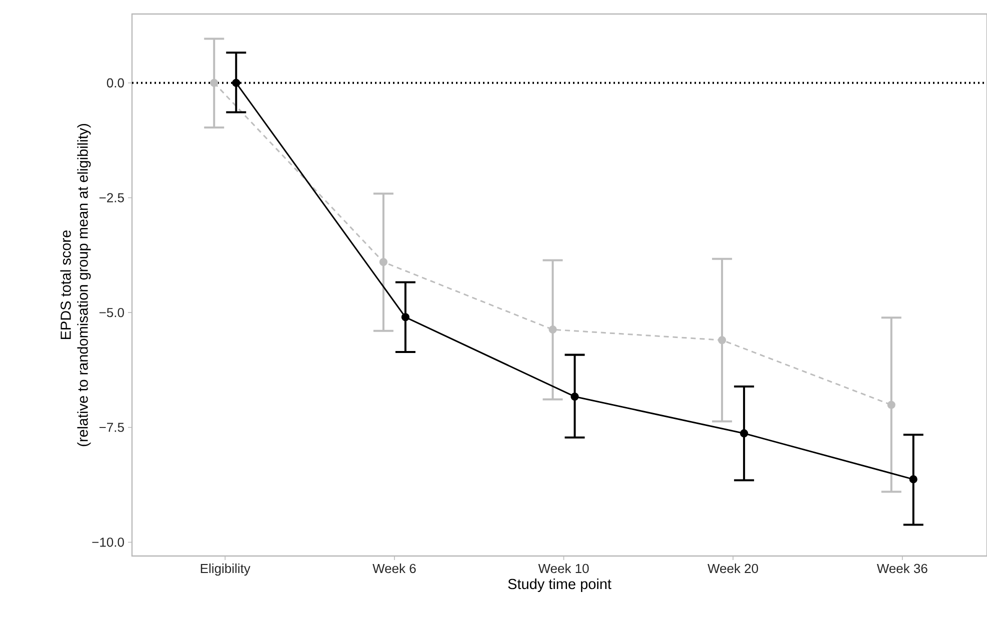 This screenshot has width=987, height=629. Describe the element at coordinates (394, 569) in the screenshot. I see `x-tick-label: Week 6` at that location.